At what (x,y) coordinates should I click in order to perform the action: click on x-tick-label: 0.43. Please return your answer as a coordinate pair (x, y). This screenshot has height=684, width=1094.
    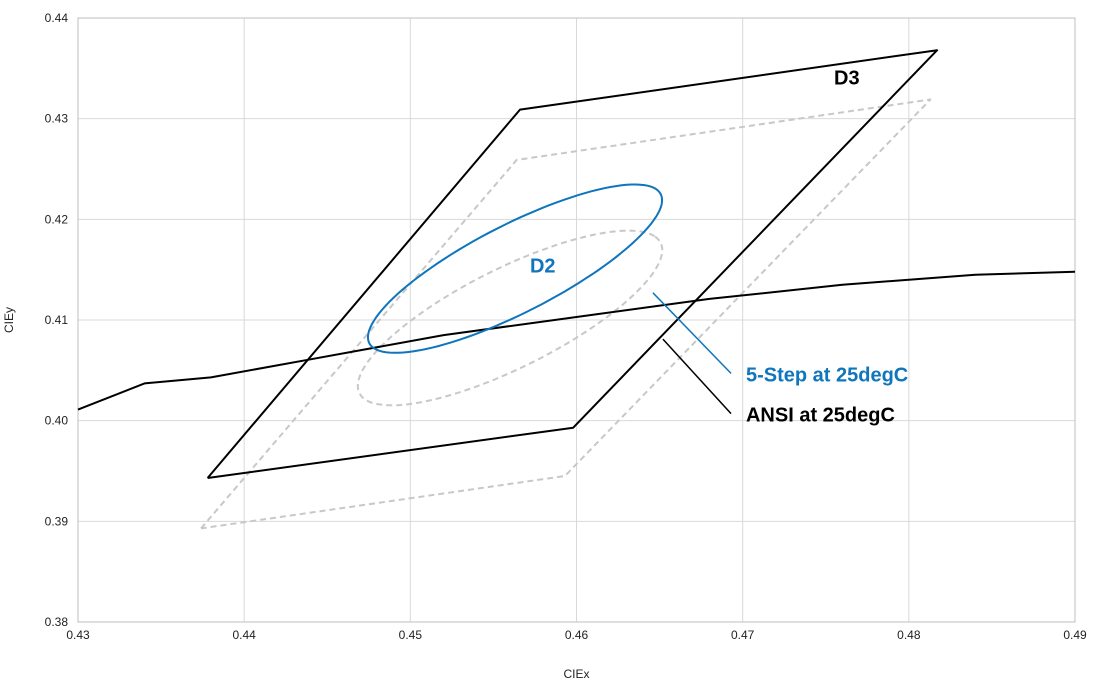
    Looking at the image, I should click on (78, 635).